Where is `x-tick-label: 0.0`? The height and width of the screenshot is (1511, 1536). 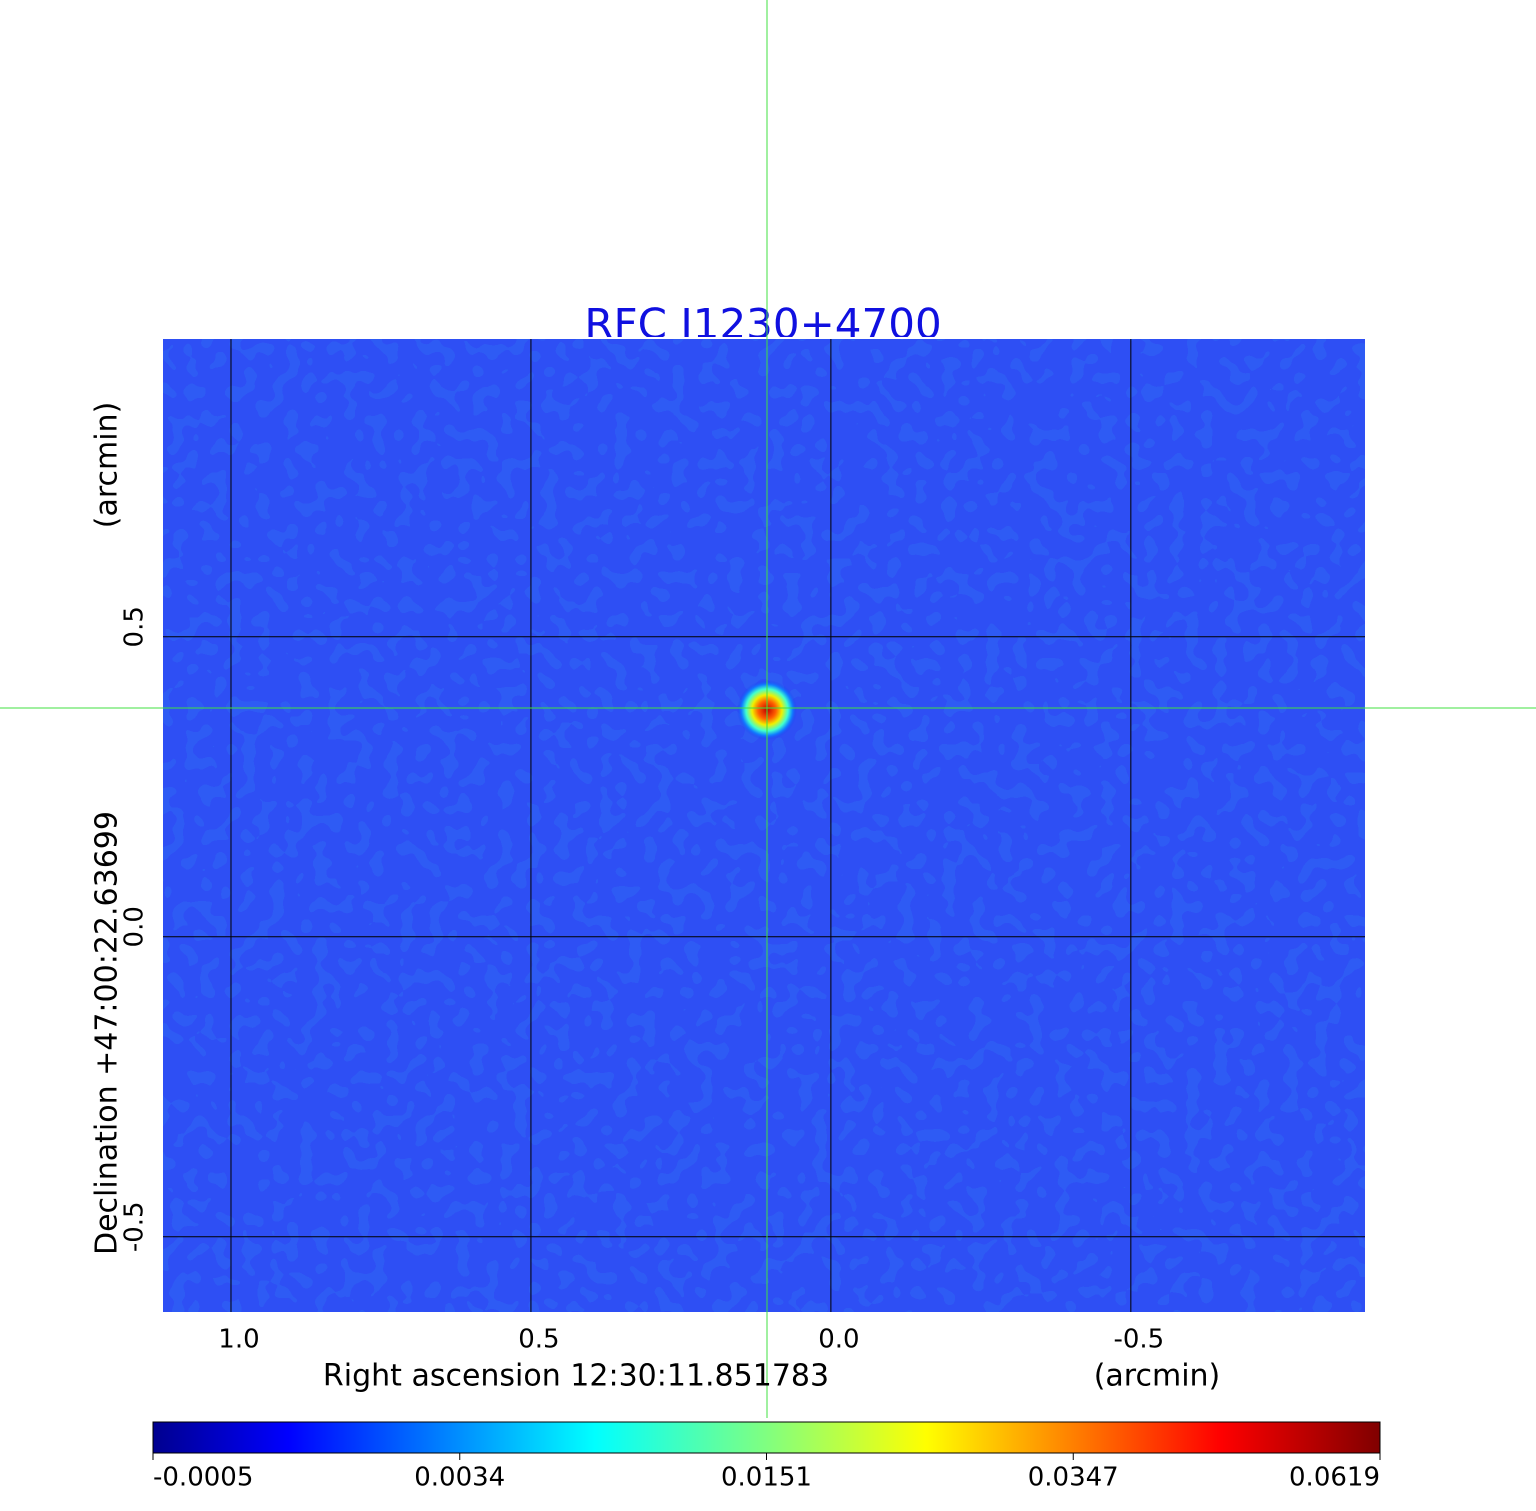
x-tick-label: 0.0 is located at coordinates (838, 1340).